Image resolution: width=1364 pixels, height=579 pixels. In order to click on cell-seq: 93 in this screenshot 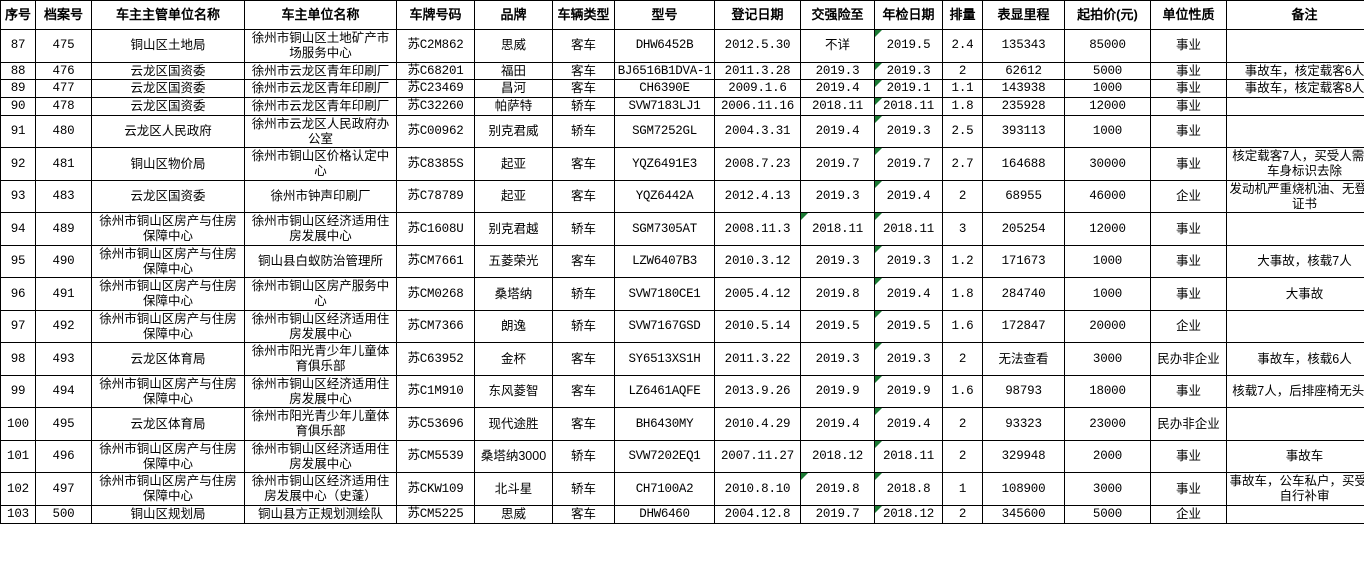, I will do `click(18, 196)`.